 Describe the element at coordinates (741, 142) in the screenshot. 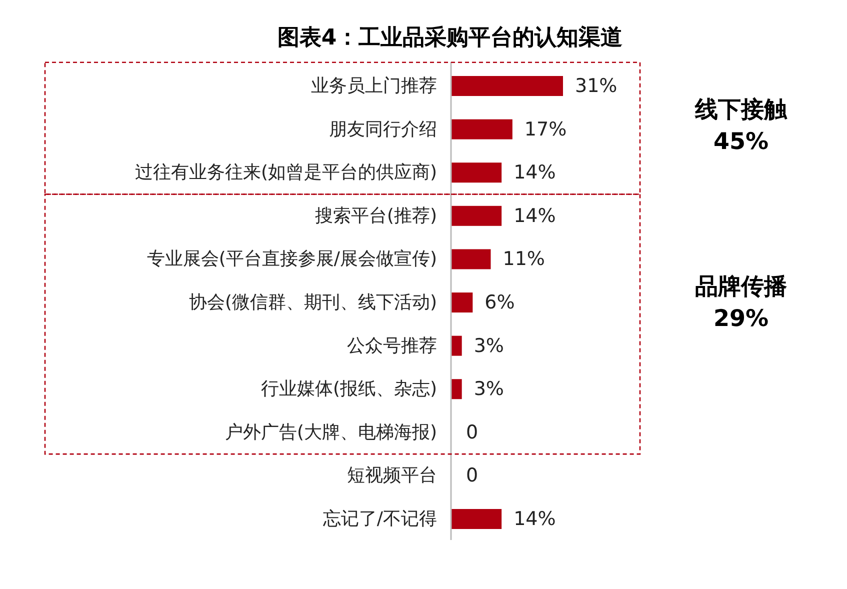

I see `text: 45%` at that location.